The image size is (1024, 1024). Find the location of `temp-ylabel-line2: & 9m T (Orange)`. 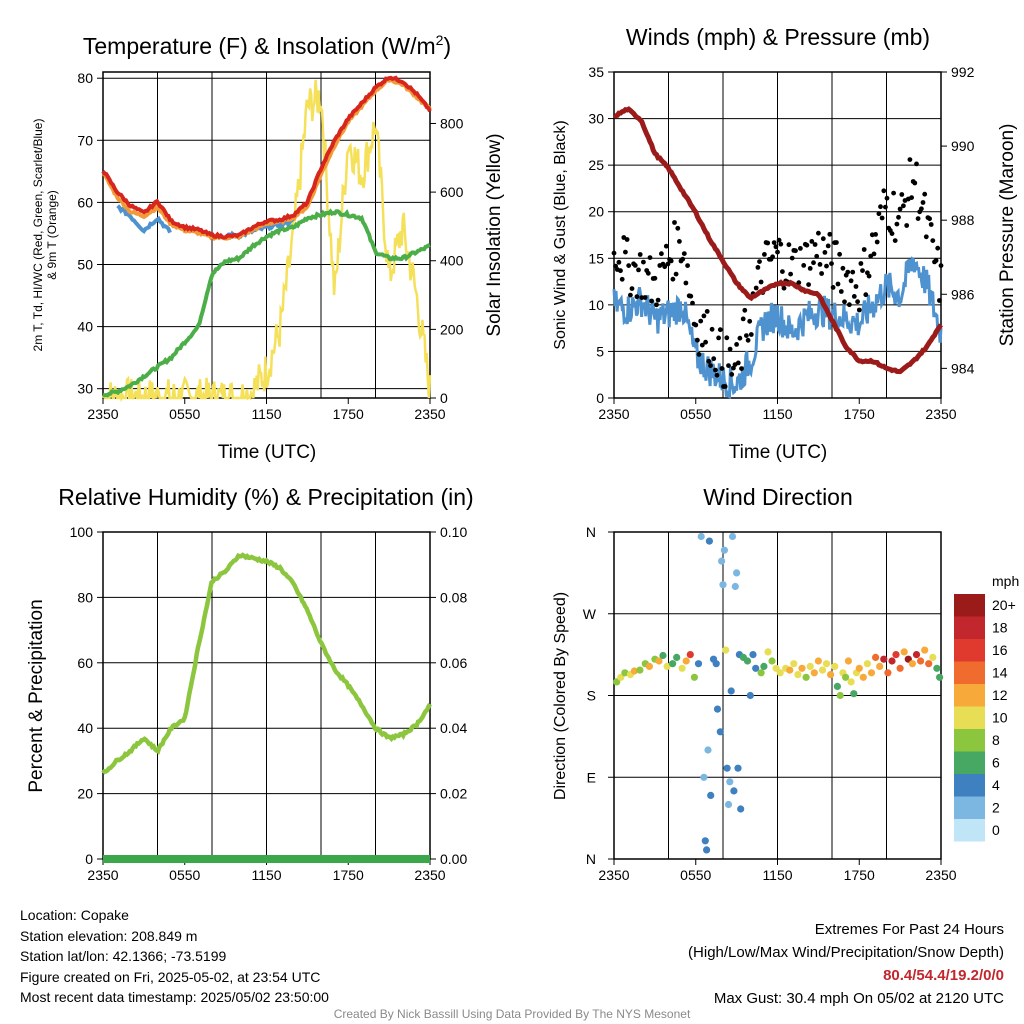

temp-ylabel-line2: & 9m T (Orange) is located at coordinates (52, 235).